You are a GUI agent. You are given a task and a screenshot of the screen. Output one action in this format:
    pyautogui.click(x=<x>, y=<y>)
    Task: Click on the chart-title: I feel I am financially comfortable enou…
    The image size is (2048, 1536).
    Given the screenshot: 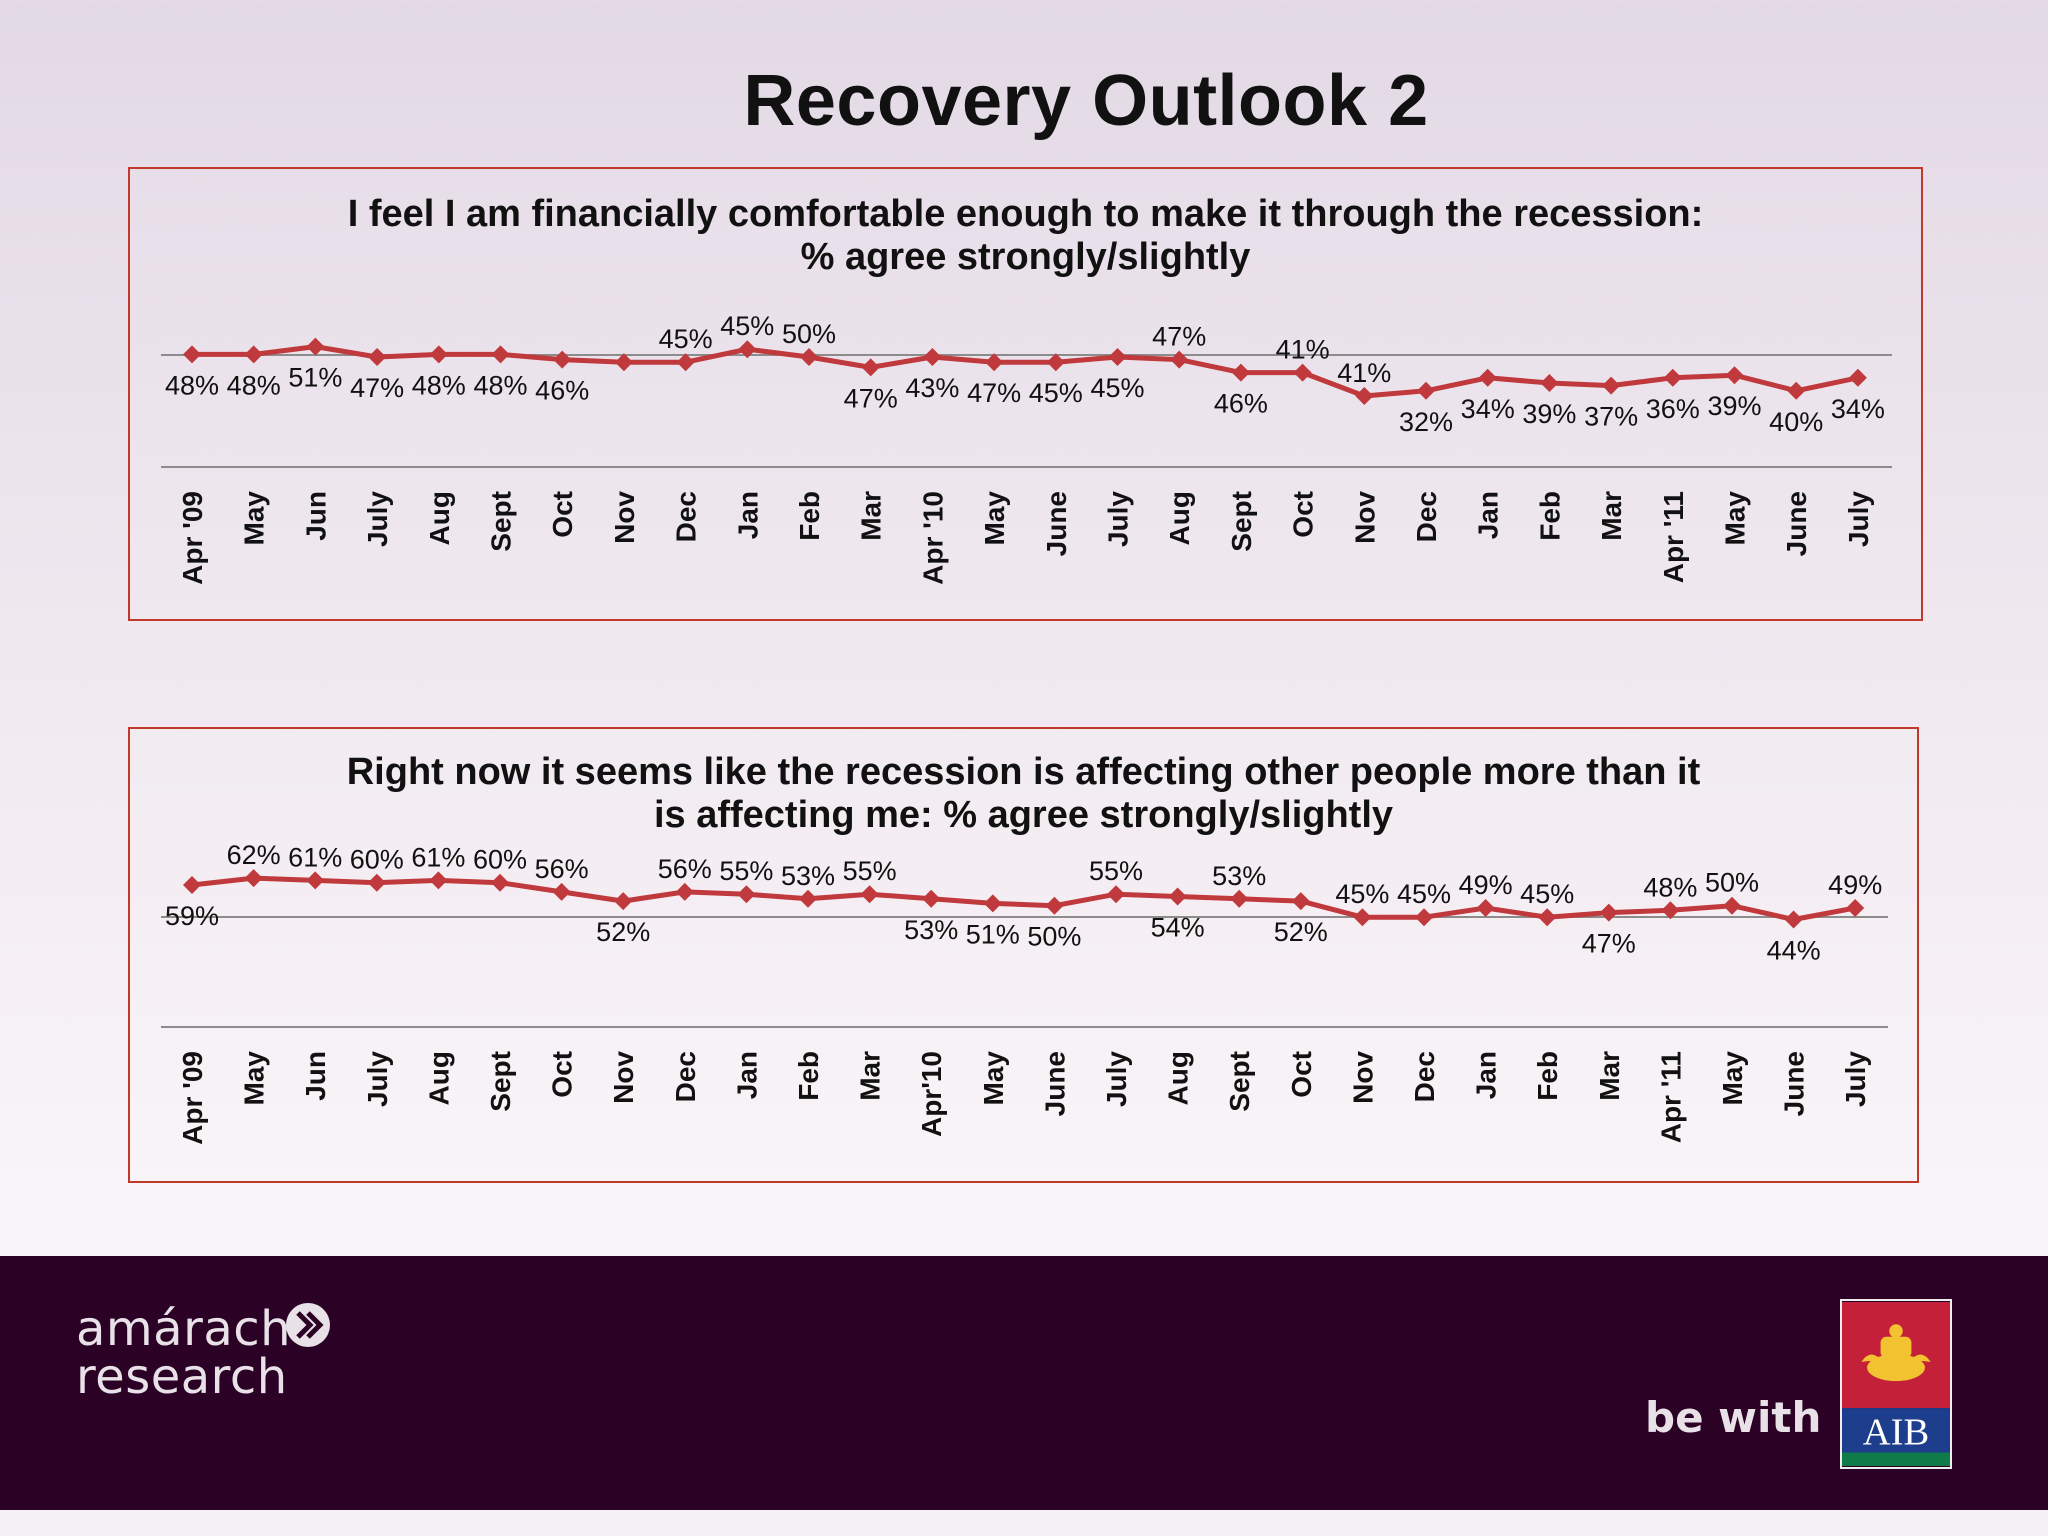 What is the action you would take?
    pyautogui.click(x=1025, y=236)
    